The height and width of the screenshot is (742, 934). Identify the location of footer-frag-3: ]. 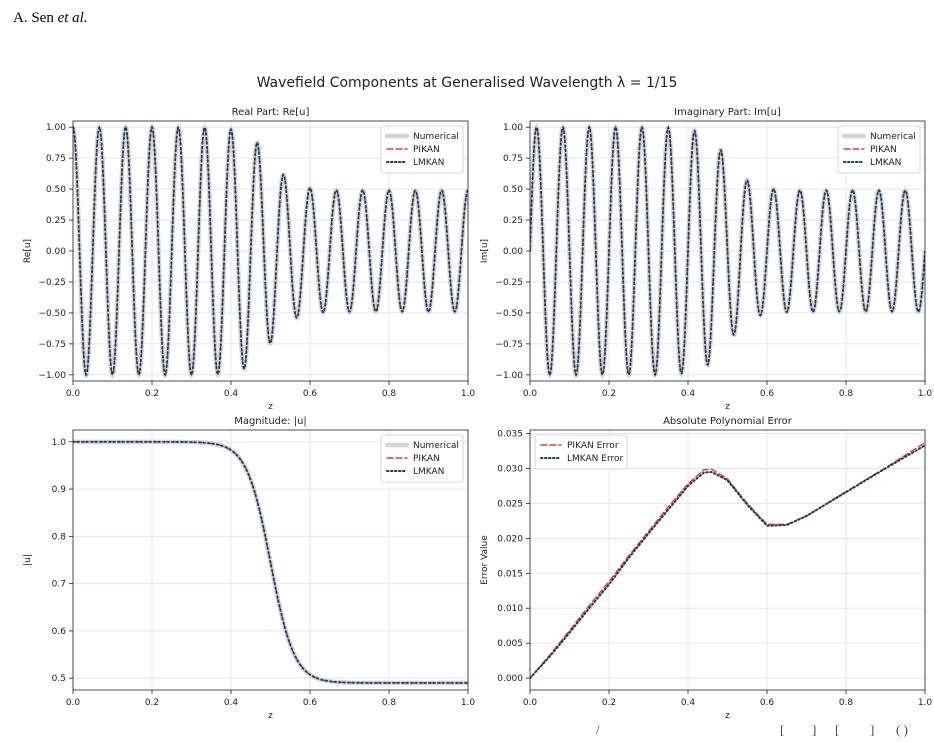
(814, 729).